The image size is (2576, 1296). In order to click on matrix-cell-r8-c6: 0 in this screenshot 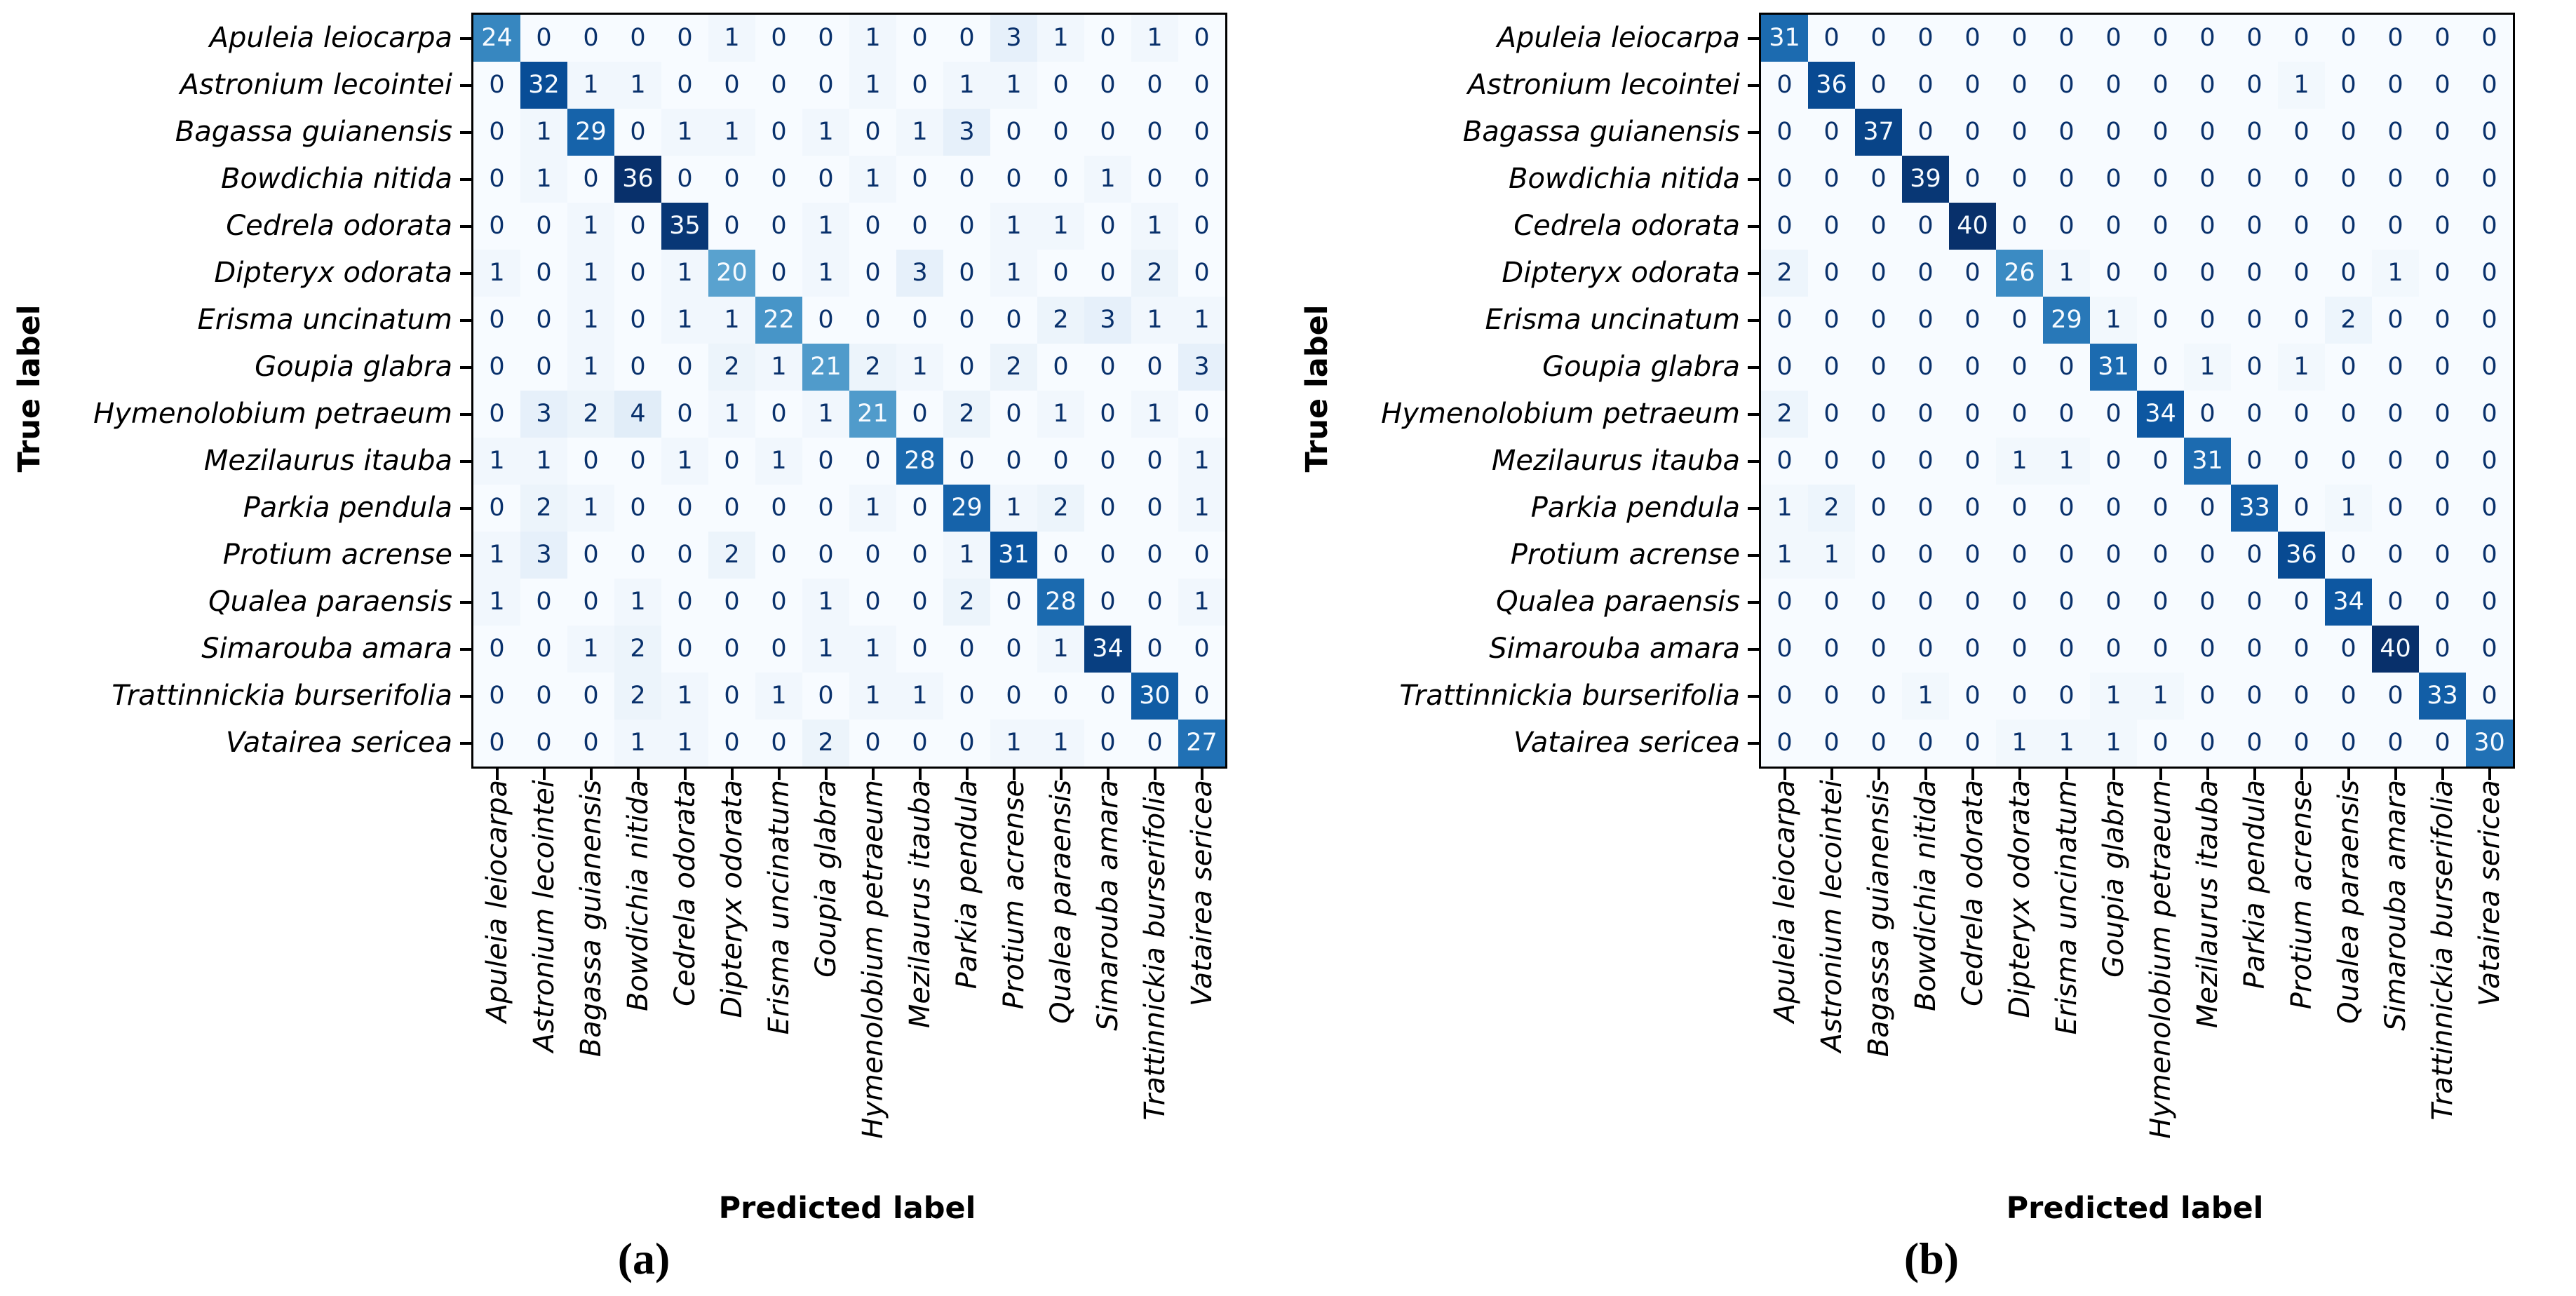, I will do `click(2066, 414)`.